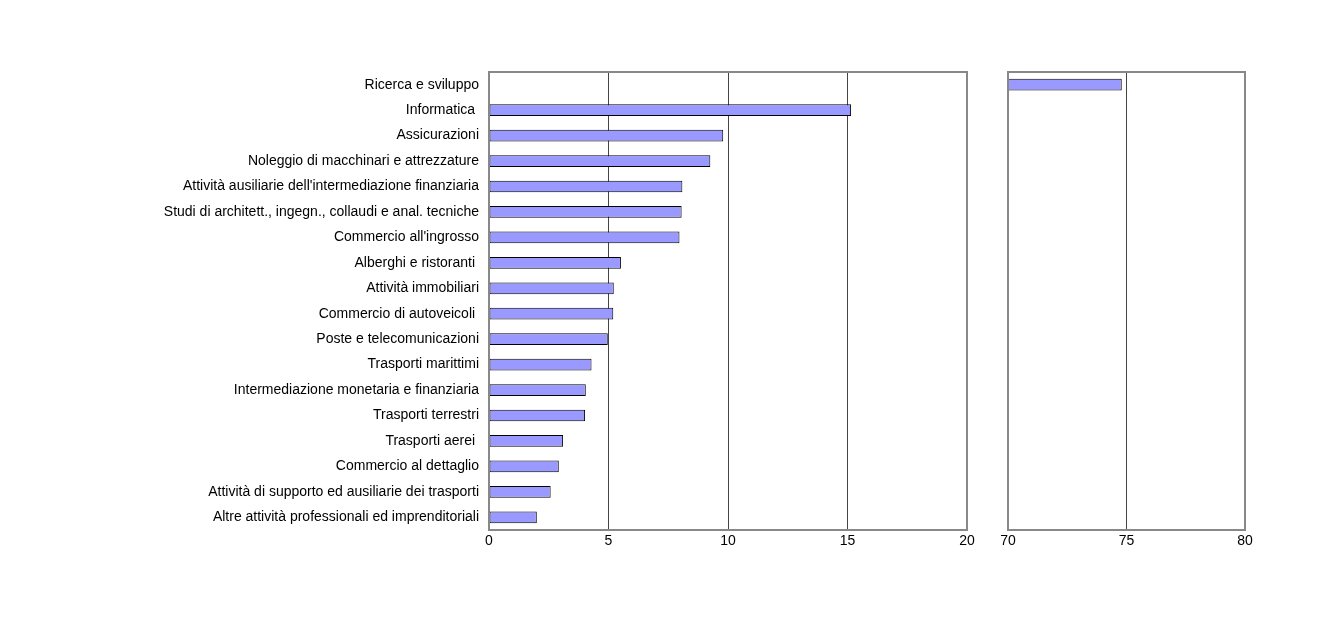 This screenshot has height=617, width=1321. I want to click on y-tick-label: Trasporti marittimi, so click(423, 363).